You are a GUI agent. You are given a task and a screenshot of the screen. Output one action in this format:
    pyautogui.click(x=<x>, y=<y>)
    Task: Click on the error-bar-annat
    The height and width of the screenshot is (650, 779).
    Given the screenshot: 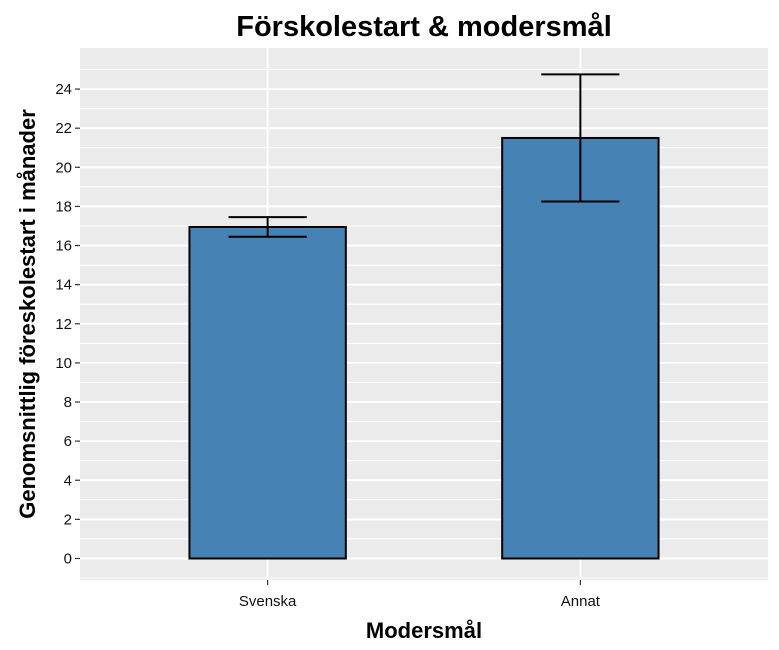 What is the action you would take?
    pyautogui.click(x=580, y=138)
    